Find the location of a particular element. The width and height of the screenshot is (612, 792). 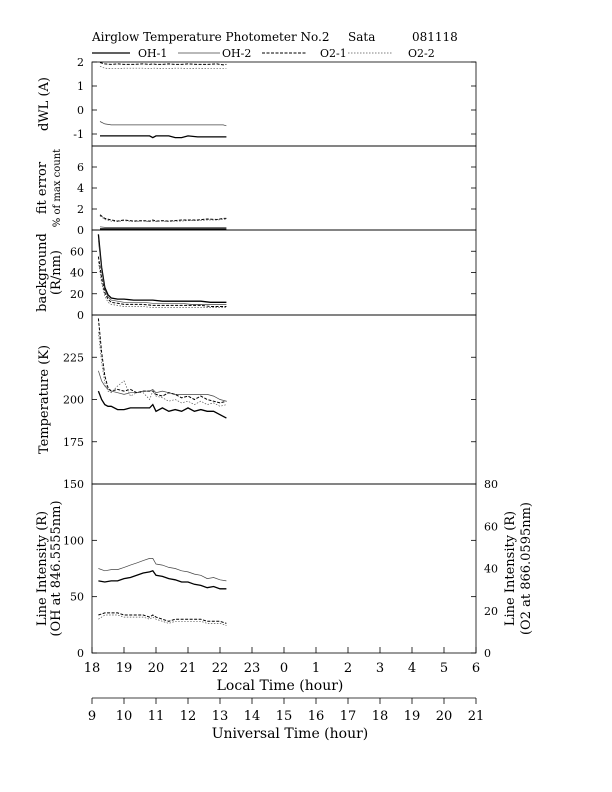

universal-time-tick-label: 11 is located at coordinates (156, 716).